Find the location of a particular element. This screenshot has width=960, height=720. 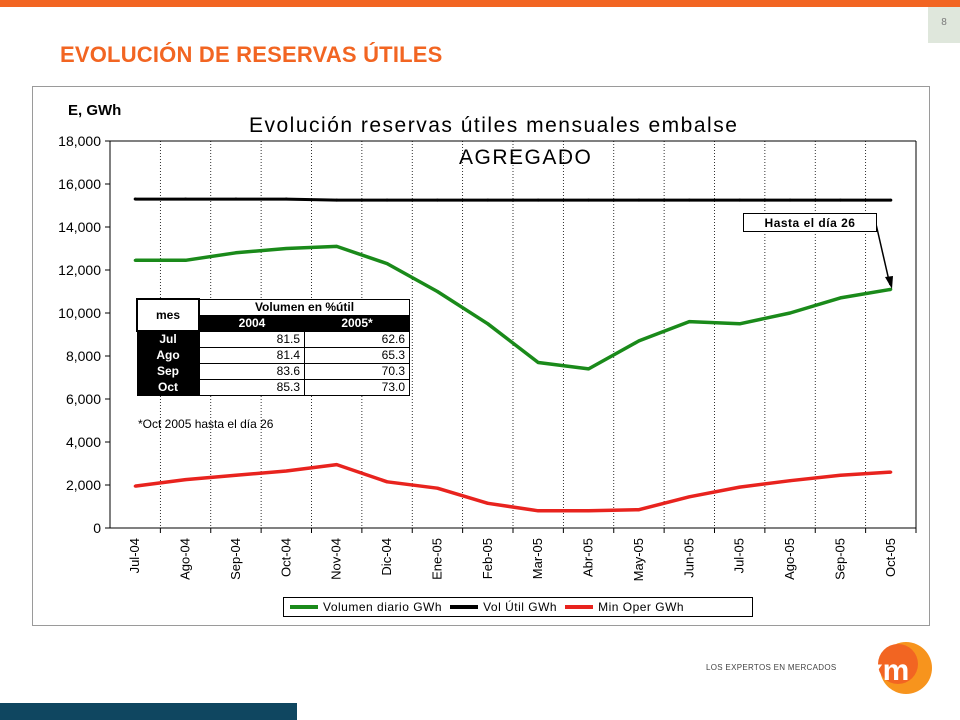

page-number: 8 is located at coordinates (944, 22).